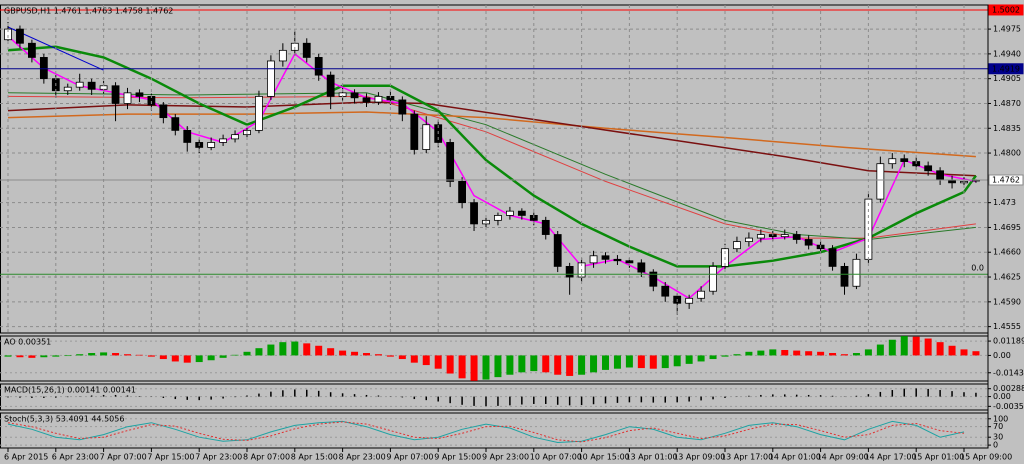 This screenshot has width=1024, height=464. I want to click on y-tick-label: 1.4590, so click(1007, 301).